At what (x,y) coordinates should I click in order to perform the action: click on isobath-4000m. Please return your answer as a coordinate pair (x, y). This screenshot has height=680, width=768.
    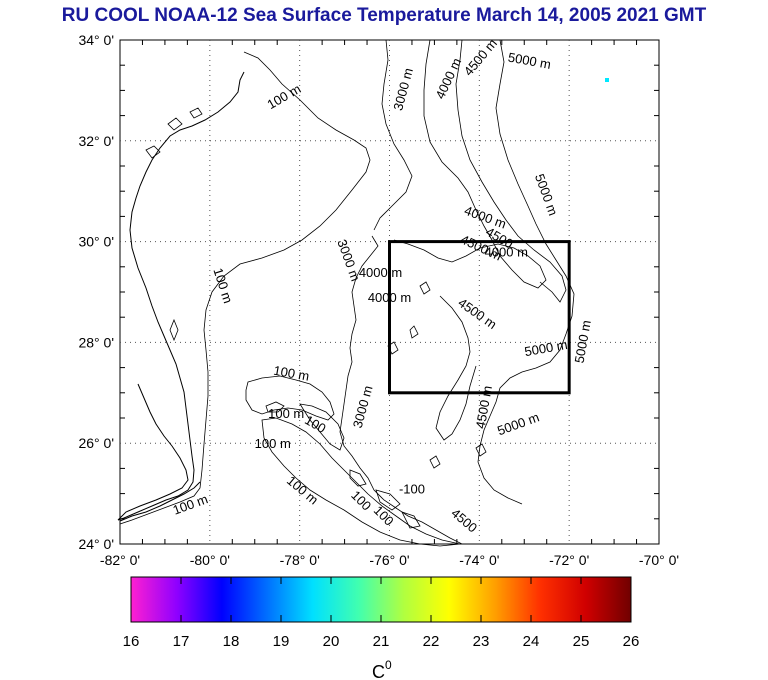
    Looking at the image, I should click on (470, 164).